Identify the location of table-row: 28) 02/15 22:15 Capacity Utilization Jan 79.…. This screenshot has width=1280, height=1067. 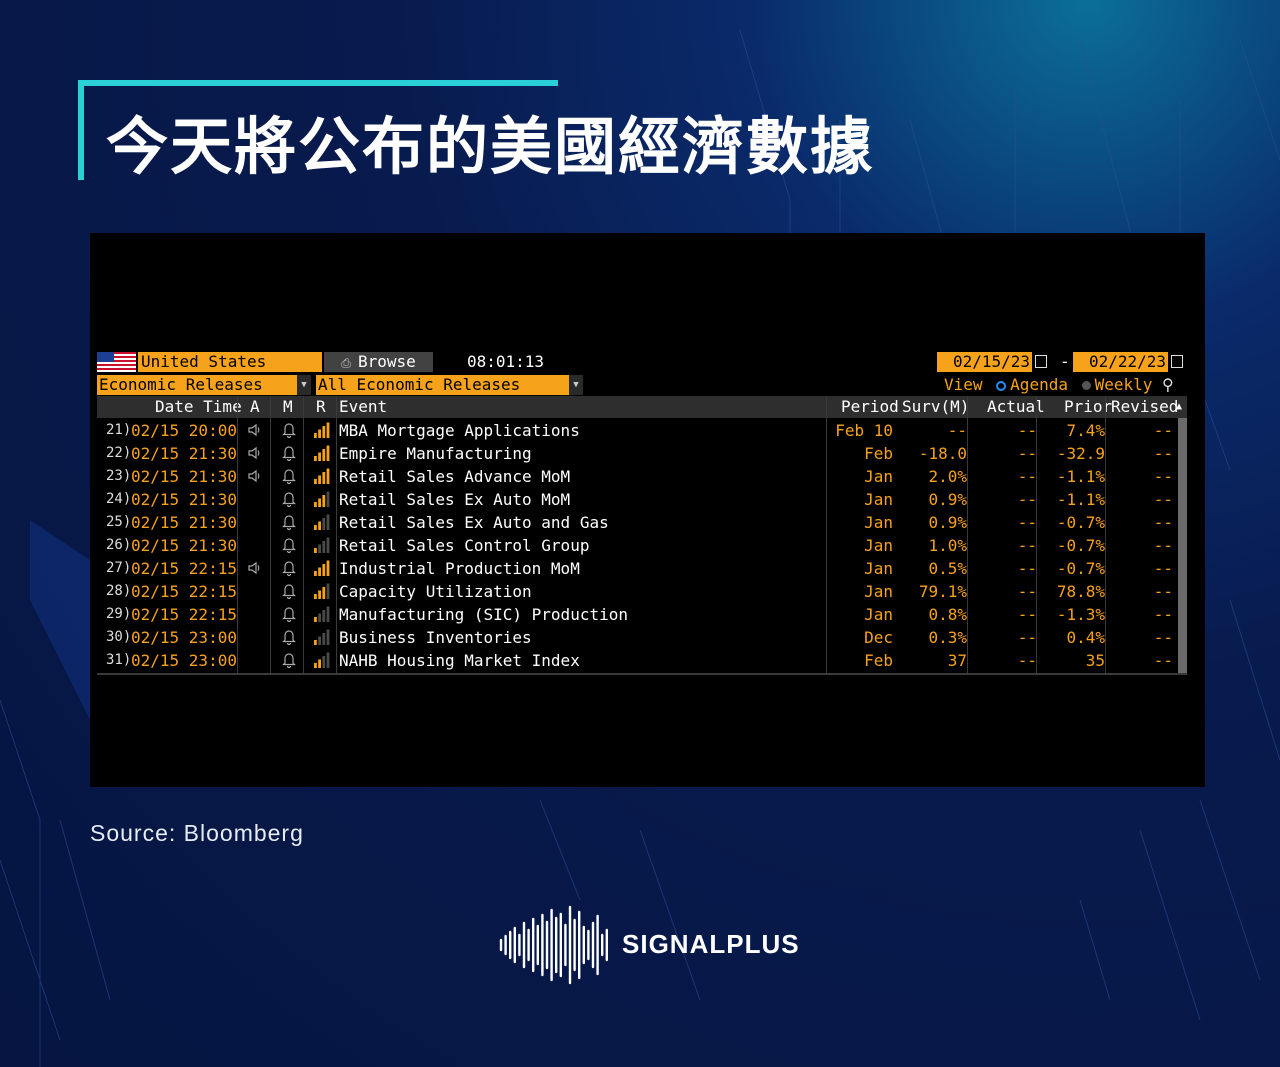
(642, 591).